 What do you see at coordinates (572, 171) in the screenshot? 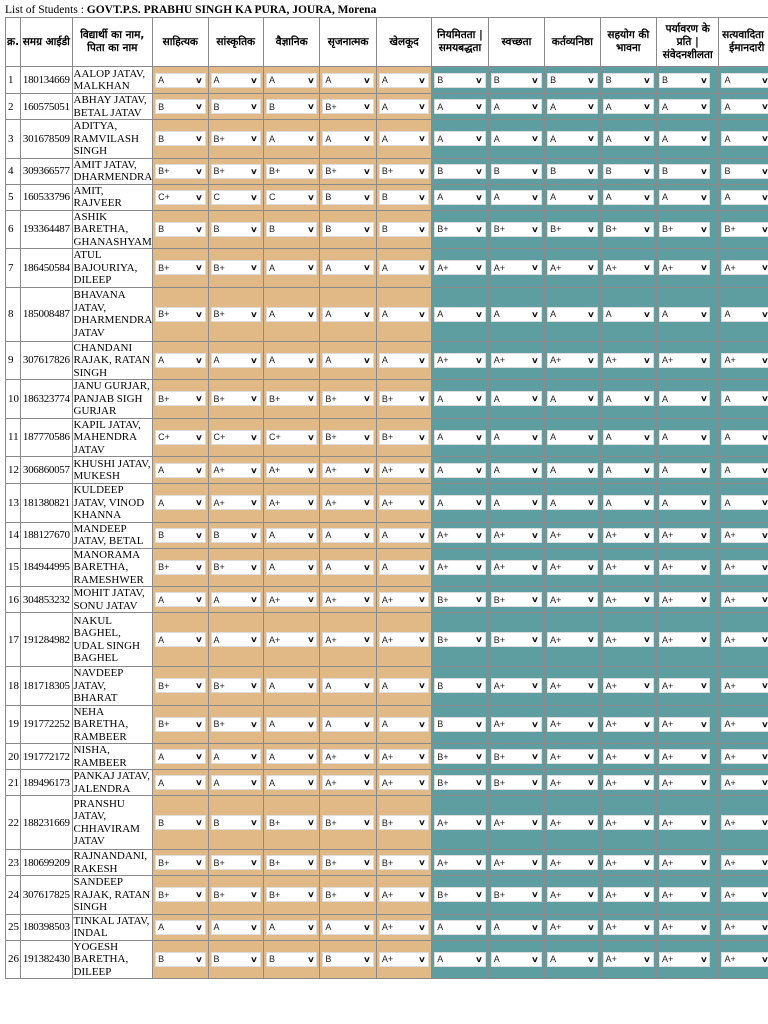
I see `grade-select-kartavyanishtha: B ∨` at bounding box center [572, 171].